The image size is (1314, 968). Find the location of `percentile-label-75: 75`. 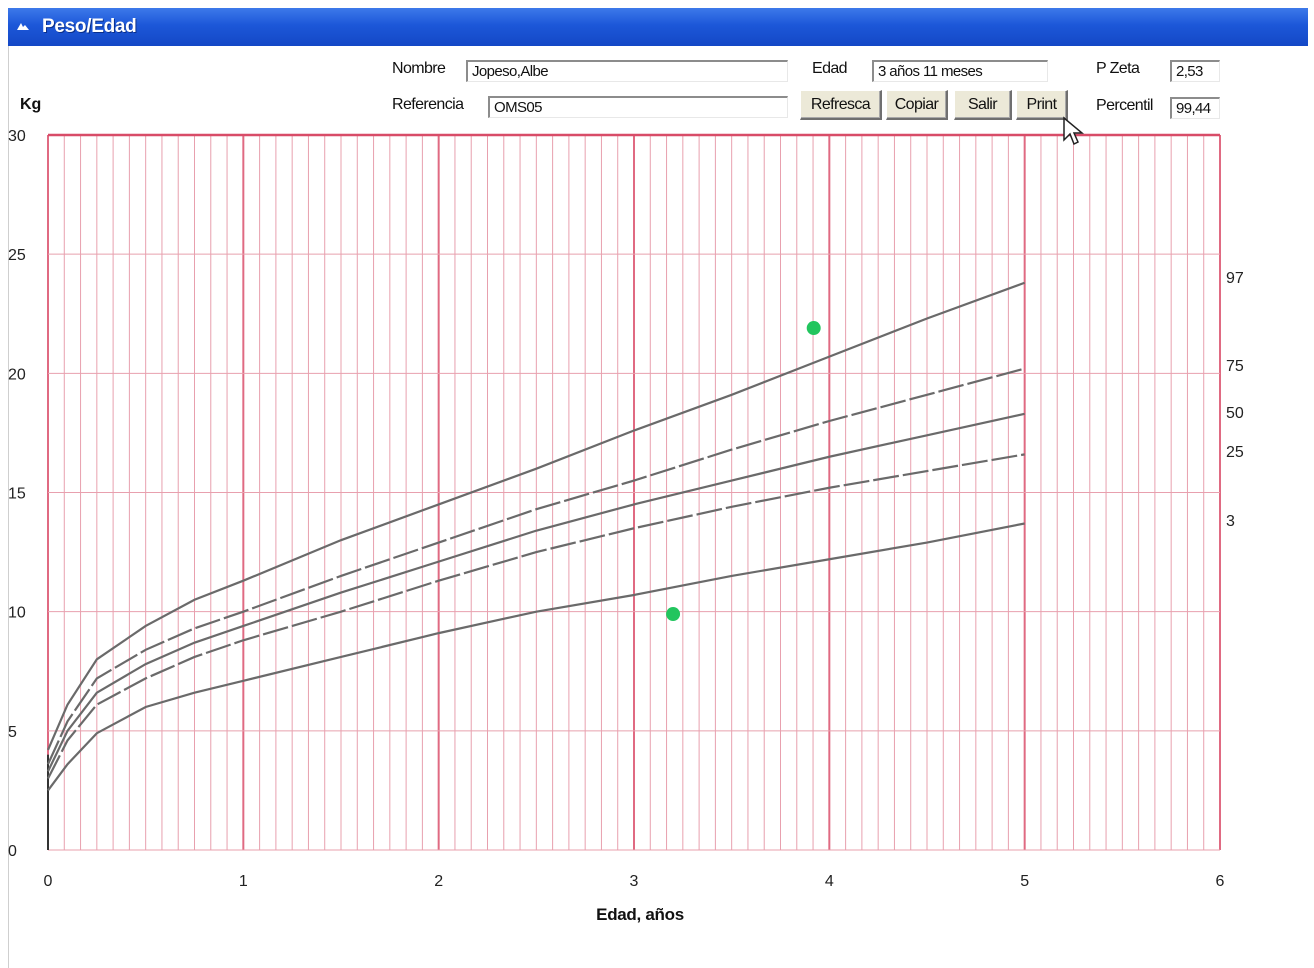

percentile-label-75: 75 is located at coordinates (1235, 366).